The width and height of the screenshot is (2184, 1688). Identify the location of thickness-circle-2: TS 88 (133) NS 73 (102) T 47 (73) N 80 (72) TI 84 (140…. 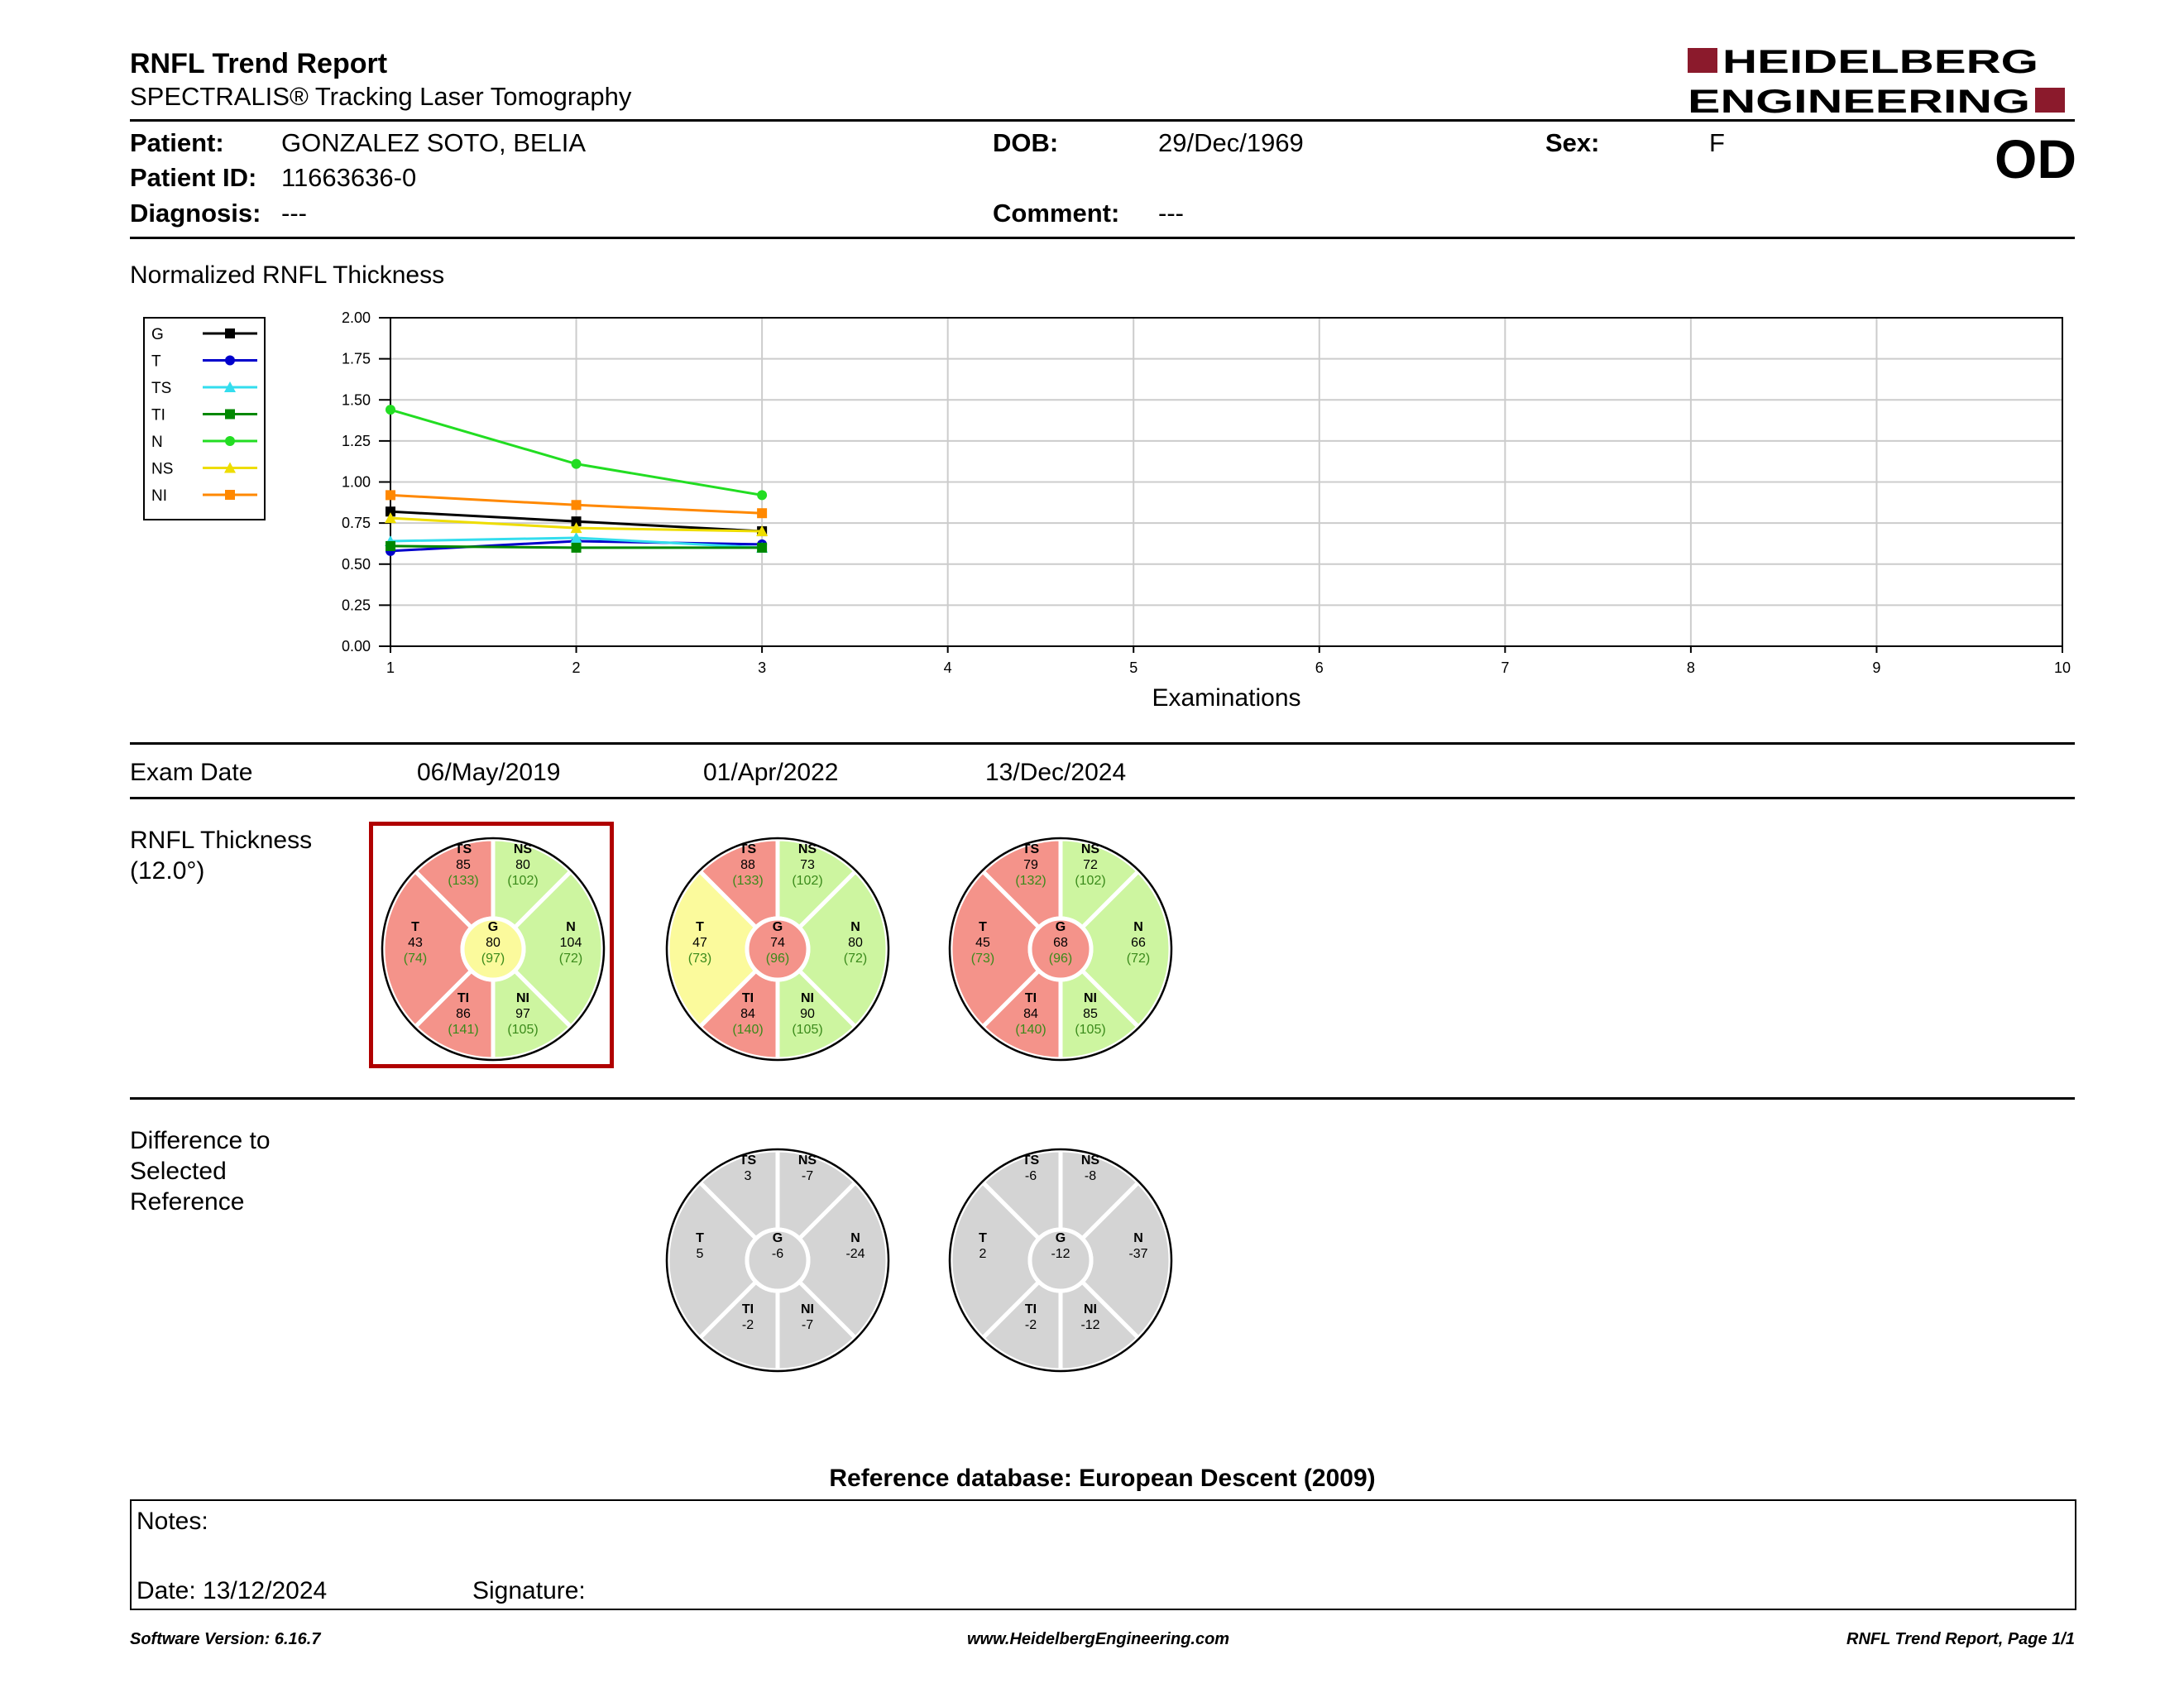
(777, 949).